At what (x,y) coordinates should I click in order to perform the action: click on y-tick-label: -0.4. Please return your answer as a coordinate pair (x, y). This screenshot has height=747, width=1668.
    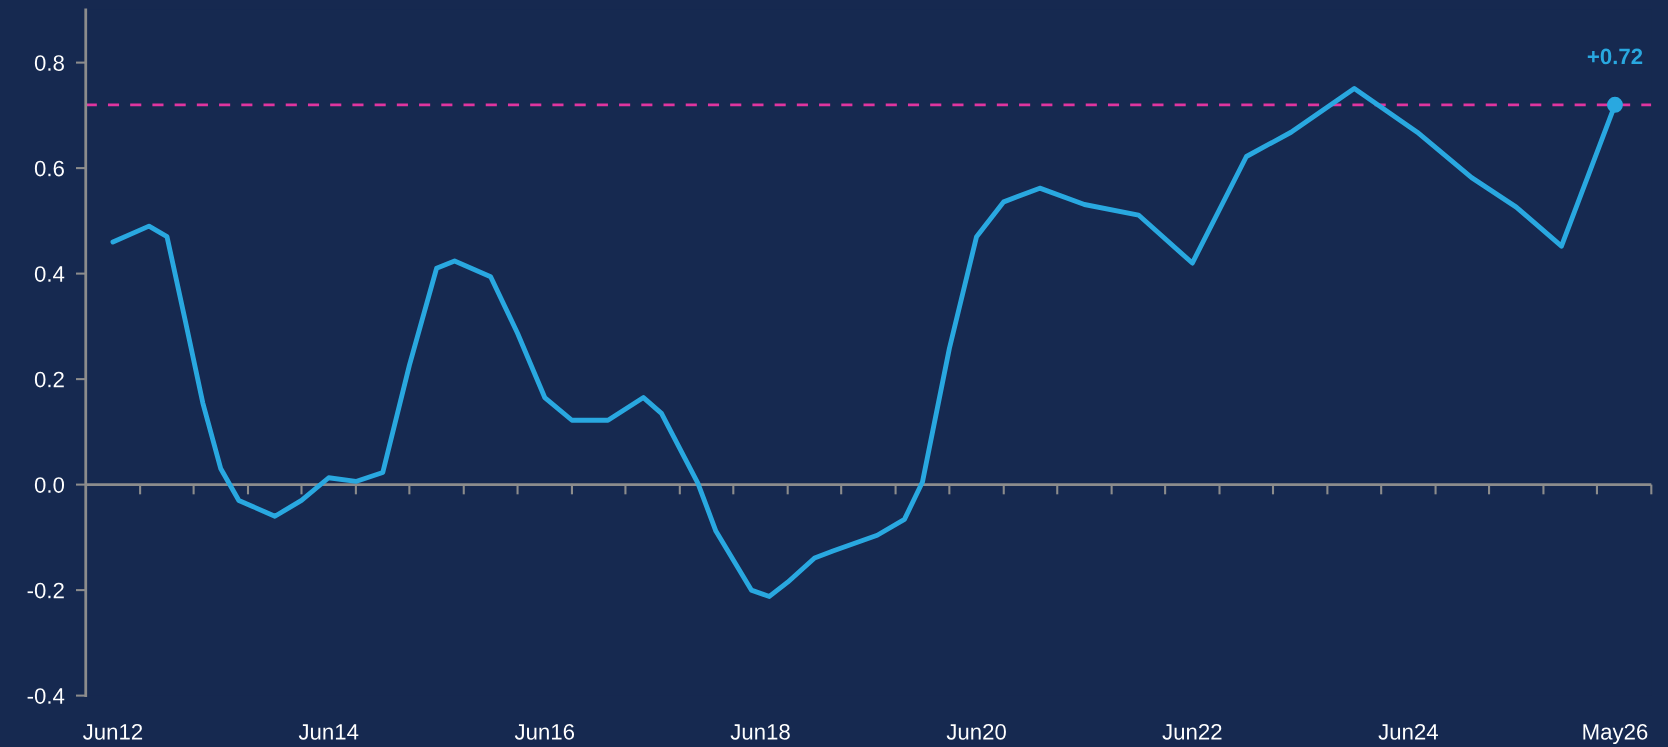
    Looking at the image, I should click on (46, 696).